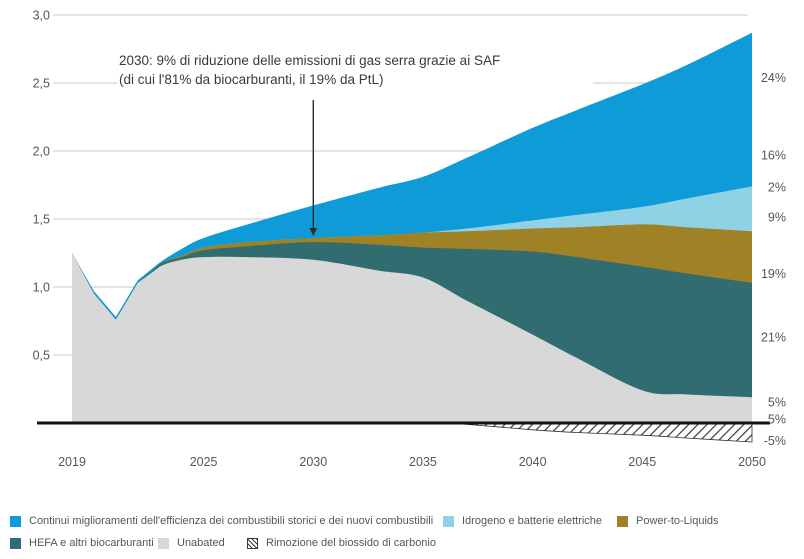  I want to click on legend-label: Unabated, so click(201, 543).